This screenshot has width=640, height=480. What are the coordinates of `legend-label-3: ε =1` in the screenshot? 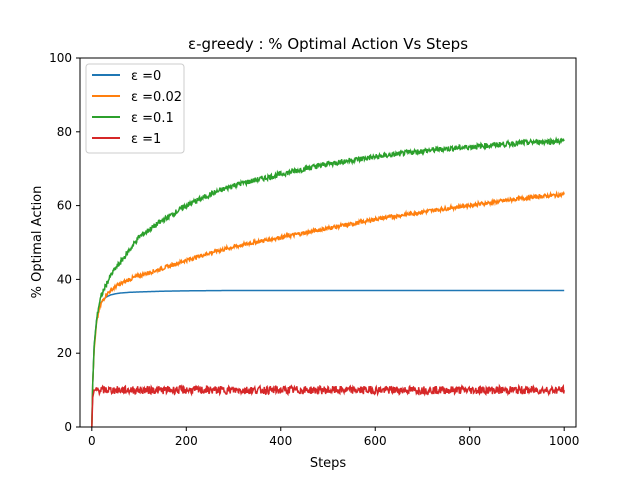 It's located at (146, 139).